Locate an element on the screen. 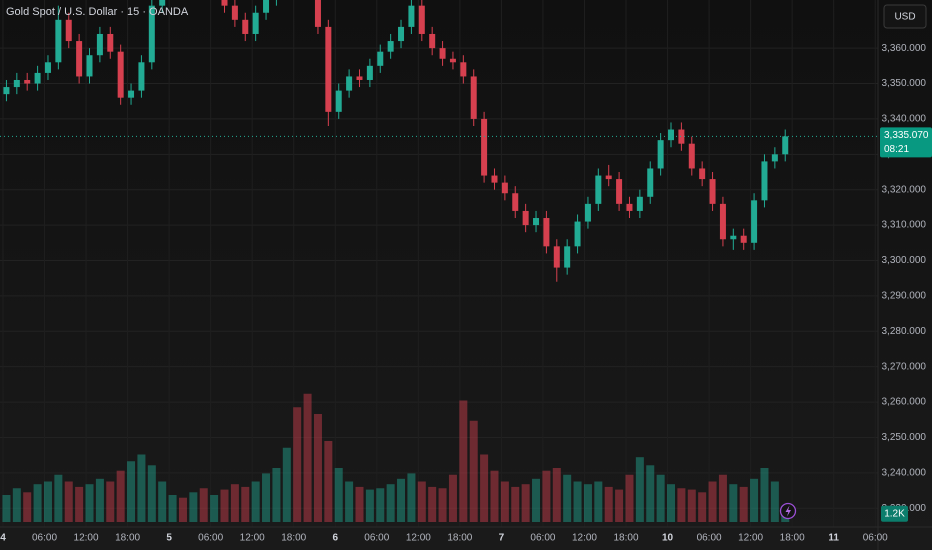 The width and height of the screenshot is (932, 550). currency-label: USD is located at coordinates (904, 17).